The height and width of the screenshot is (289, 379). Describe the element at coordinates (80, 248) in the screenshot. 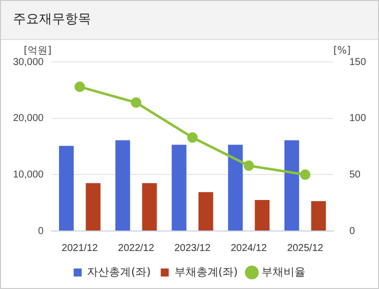

I see `x-tick-label: 2021/12` at that location.